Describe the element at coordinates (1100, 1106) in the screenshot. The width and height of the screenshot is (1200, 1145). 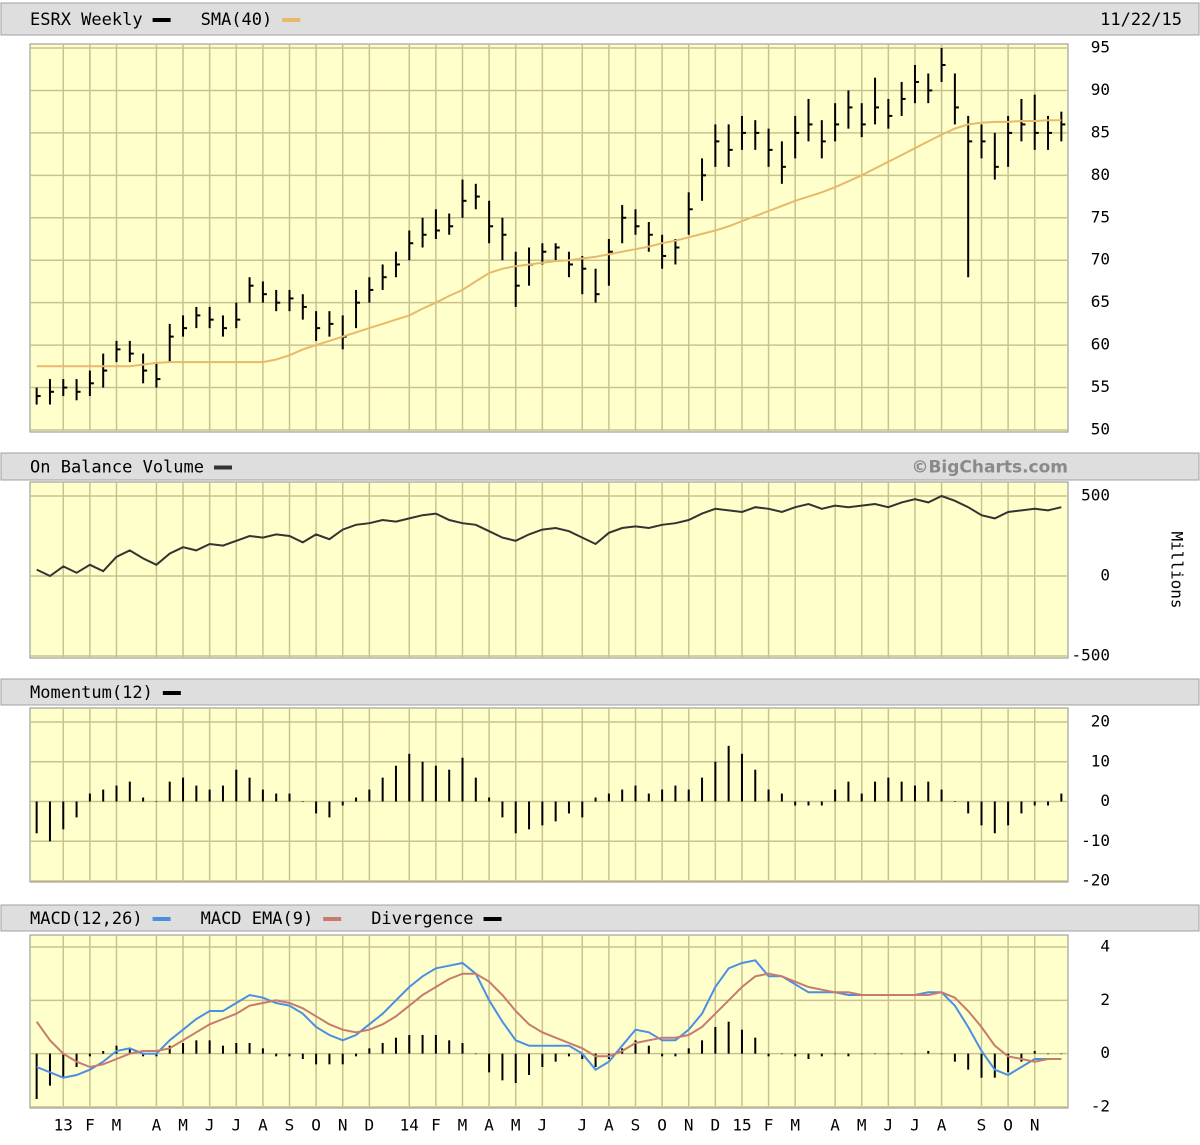
I see `y-tick-label: -2` at that location.